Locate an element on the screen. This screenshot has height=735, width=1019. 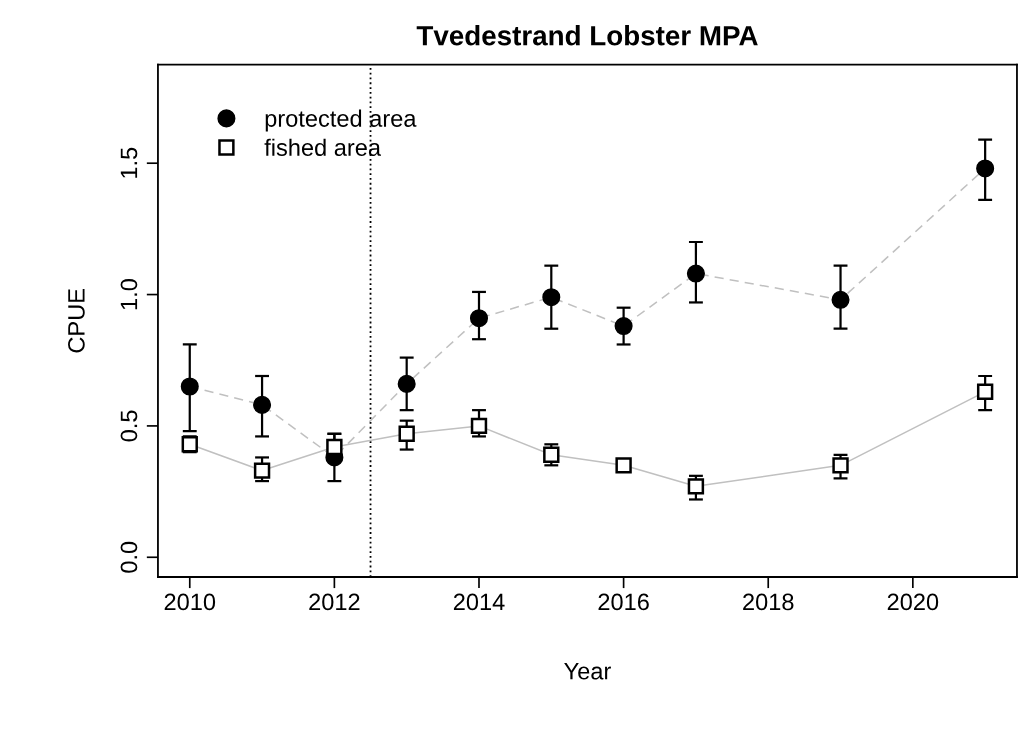
legend-label: protected area is located at coordinates (341, 120).